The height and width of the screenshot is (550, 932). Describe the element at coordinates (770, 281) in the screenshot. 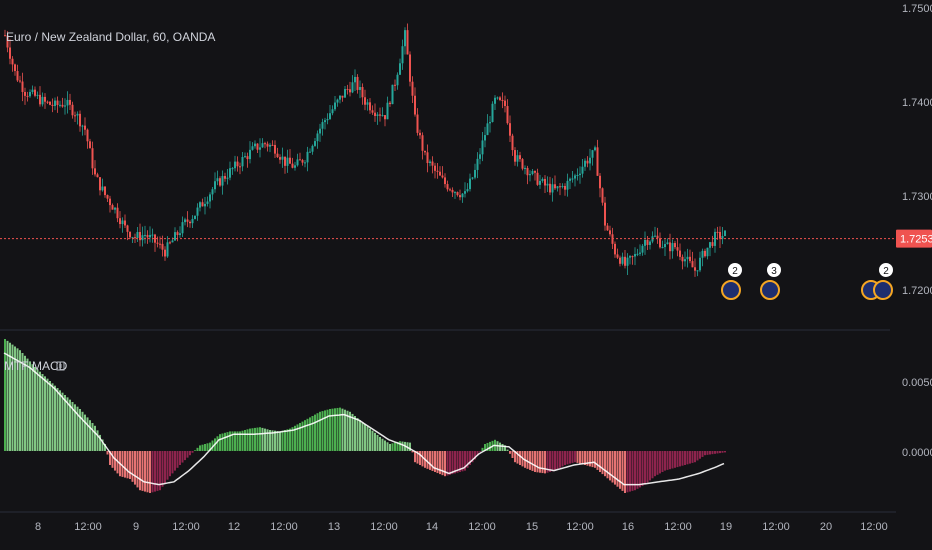

I see `event-marker: 3` at that location.